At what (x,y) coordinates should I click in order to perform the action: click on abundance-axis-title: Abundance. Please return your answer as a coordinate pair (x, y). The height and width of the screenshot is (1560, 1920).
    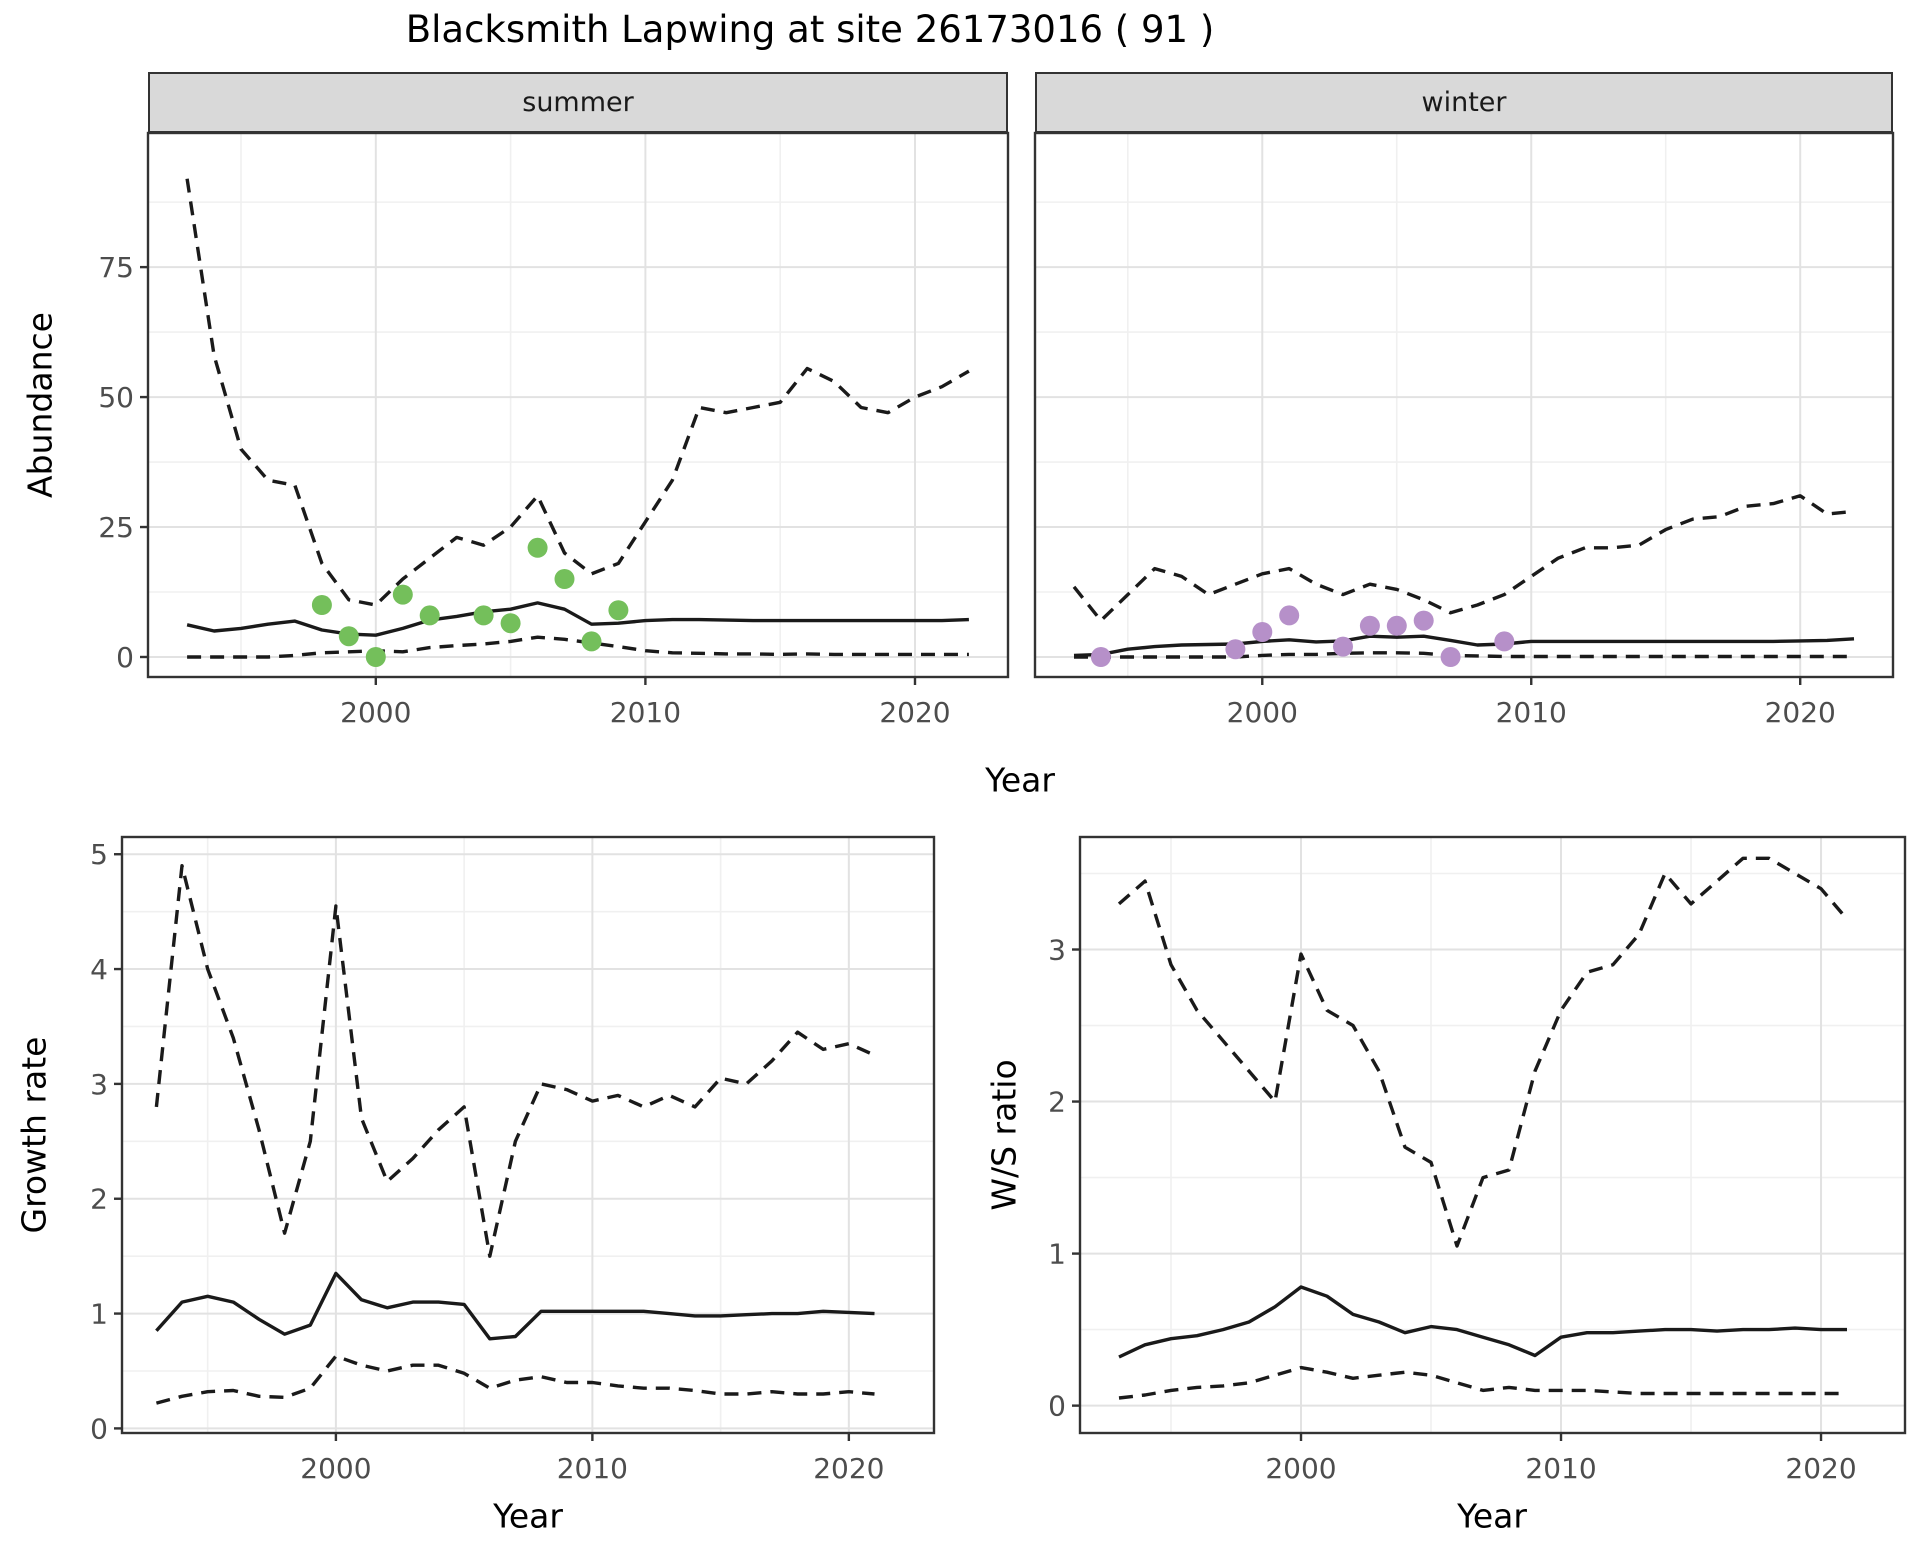
    Looking at the image, I should click on (40, 405).